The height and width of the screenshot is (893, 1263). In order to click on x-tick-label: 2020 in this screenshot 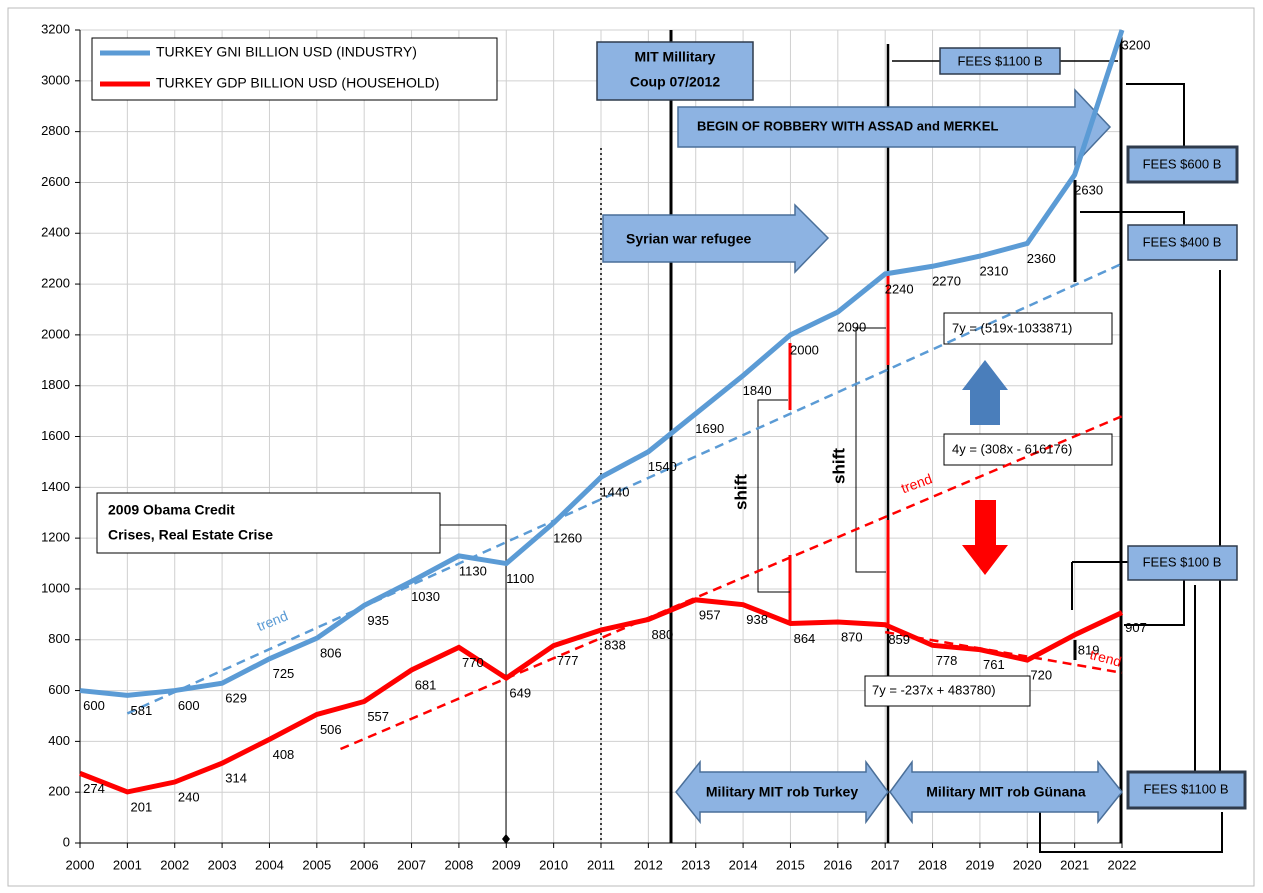, I will do `click(1027, 864)`.